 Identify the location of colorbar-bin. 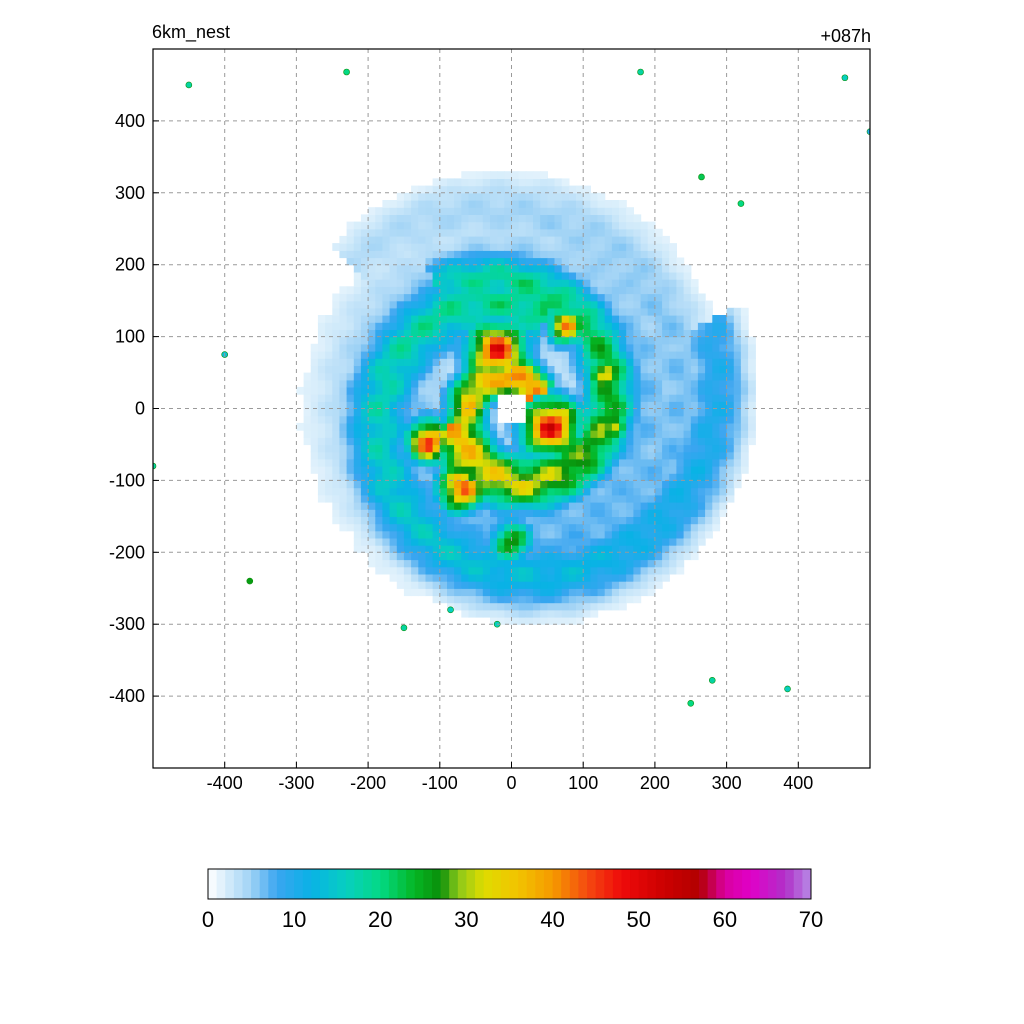
(505, 884).